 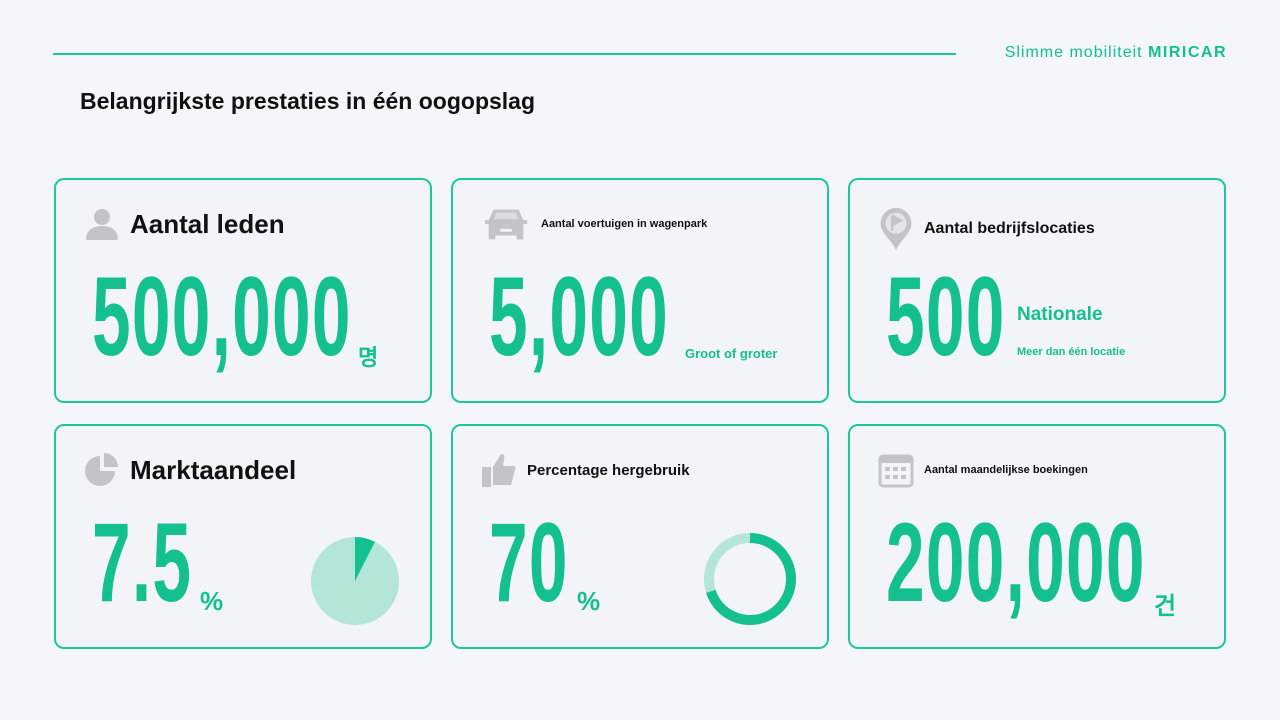 What do you see at coordinates (529, 562) in the screenshot?
I see `card-value: 70` at bounding box center [529, 562].